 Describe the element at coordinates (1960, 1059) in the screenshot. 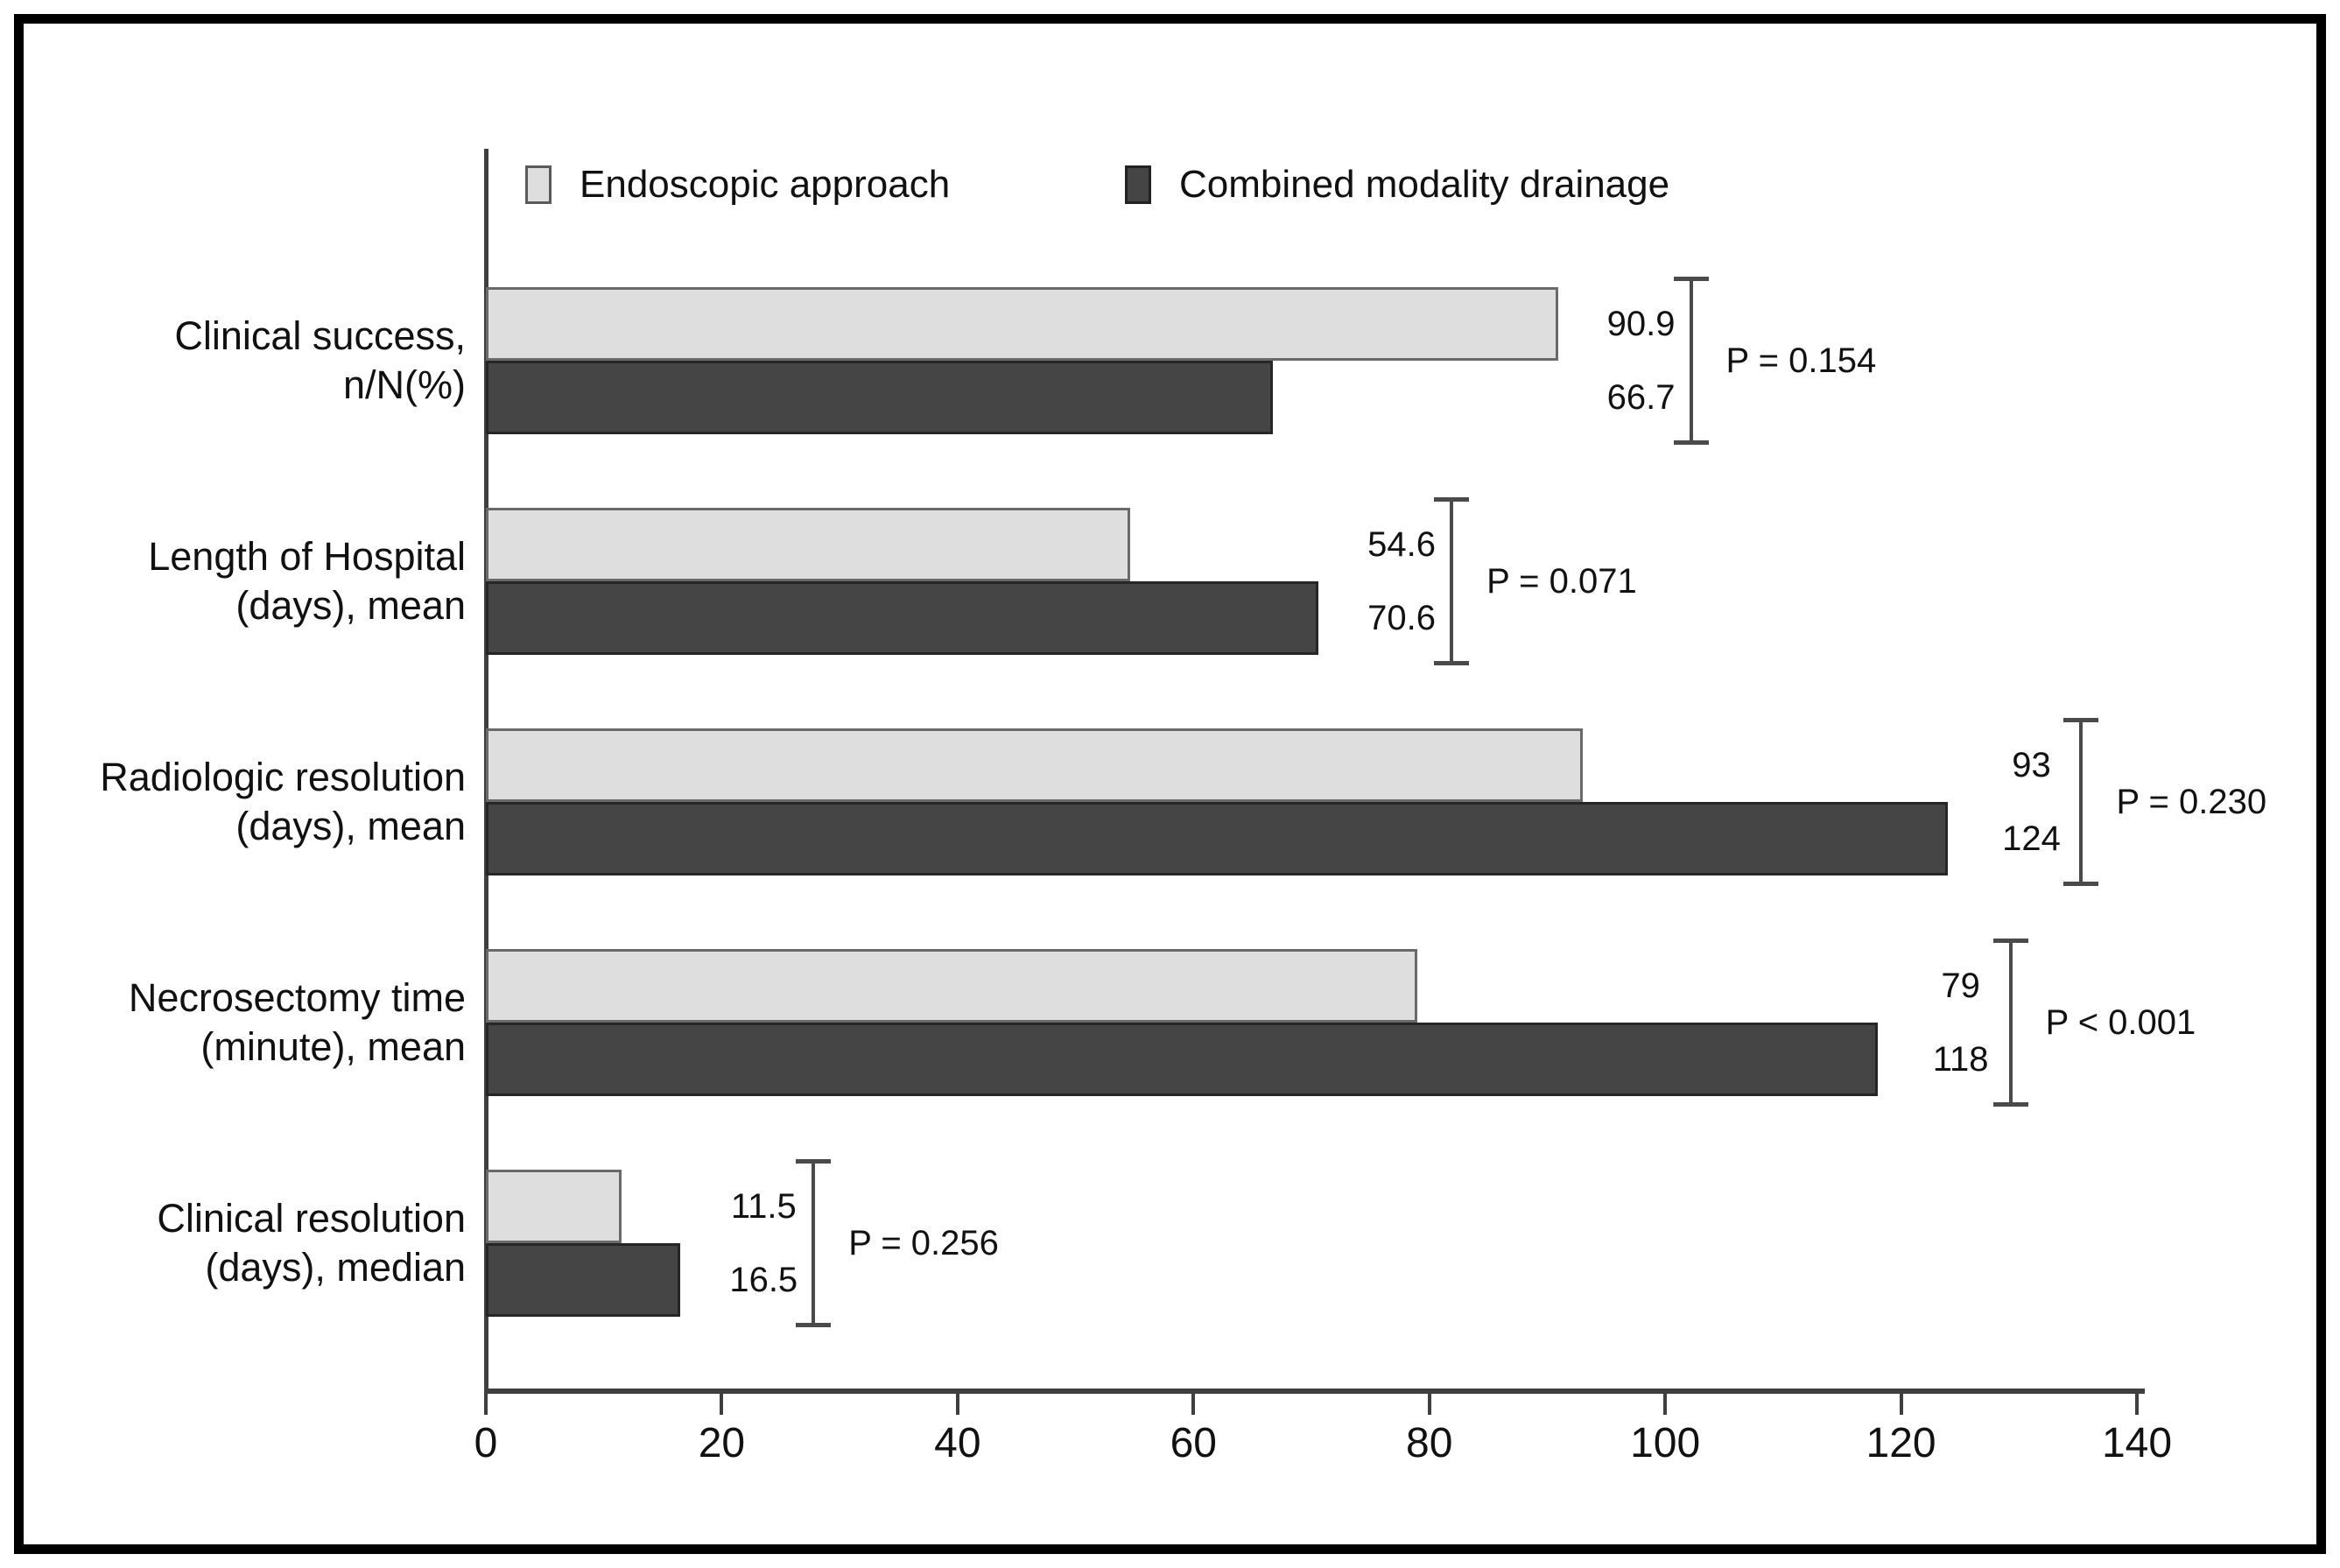

I see `value-label-combined: 118` at that location.